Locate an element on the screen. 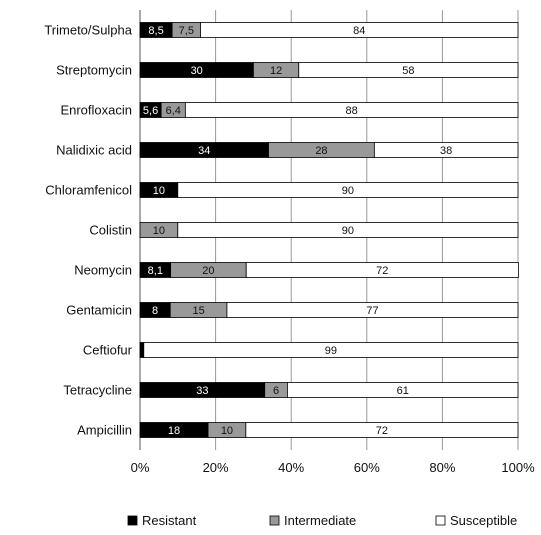 The image size is (541, 535). data-label: 28 is located at coordinates (321, 151).